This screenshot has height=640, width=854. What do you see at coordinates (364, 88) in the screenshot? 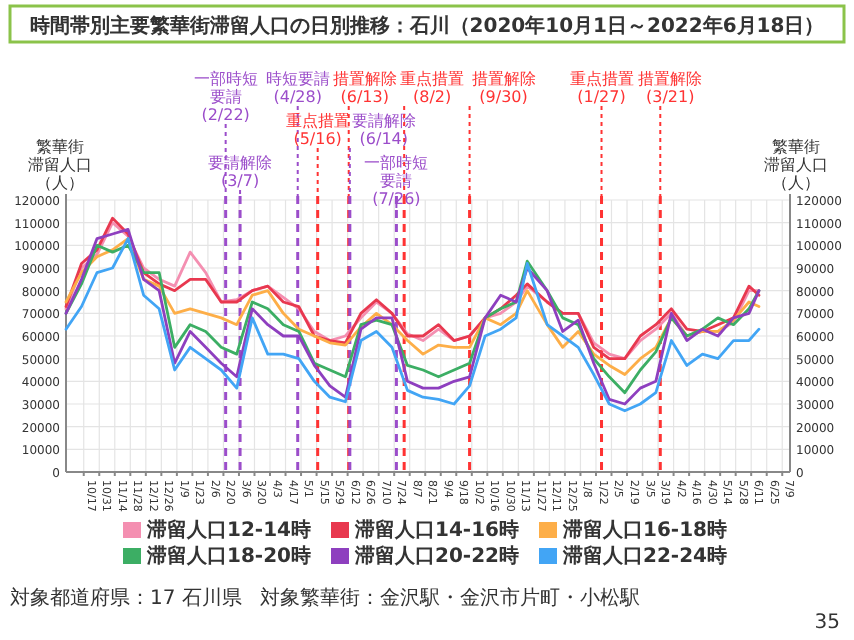
I see `ref-line-label: 措置解除(6/13)` at bounding box center [364, 88].